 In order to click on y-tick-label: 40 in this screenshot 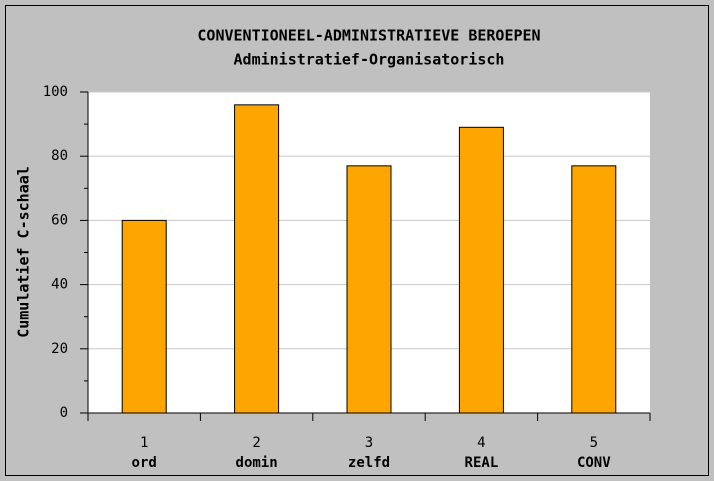, I will do `click(59, 285)`.